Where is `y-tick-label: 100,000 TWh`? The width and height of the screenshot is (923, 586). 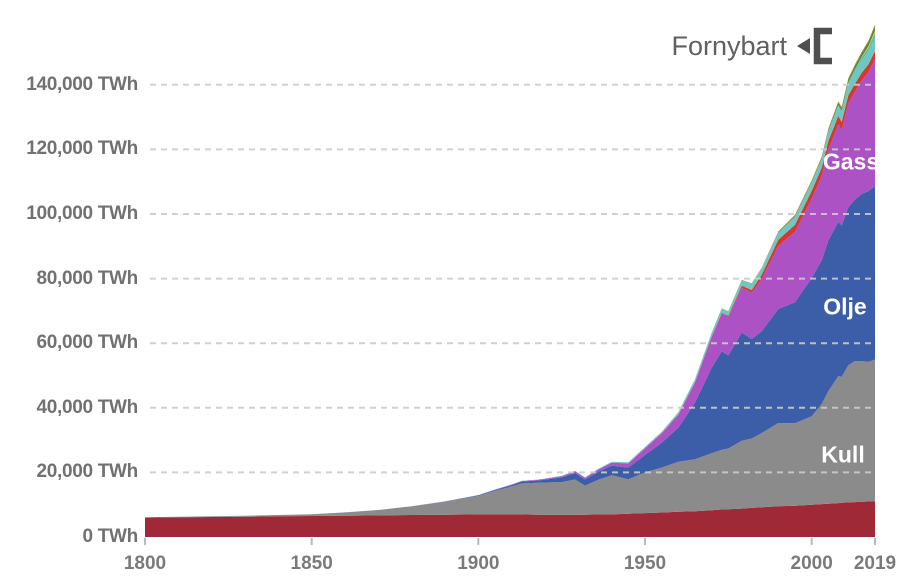
y-tick-label: 100,000 TWh is located at coordinates (82, 213).